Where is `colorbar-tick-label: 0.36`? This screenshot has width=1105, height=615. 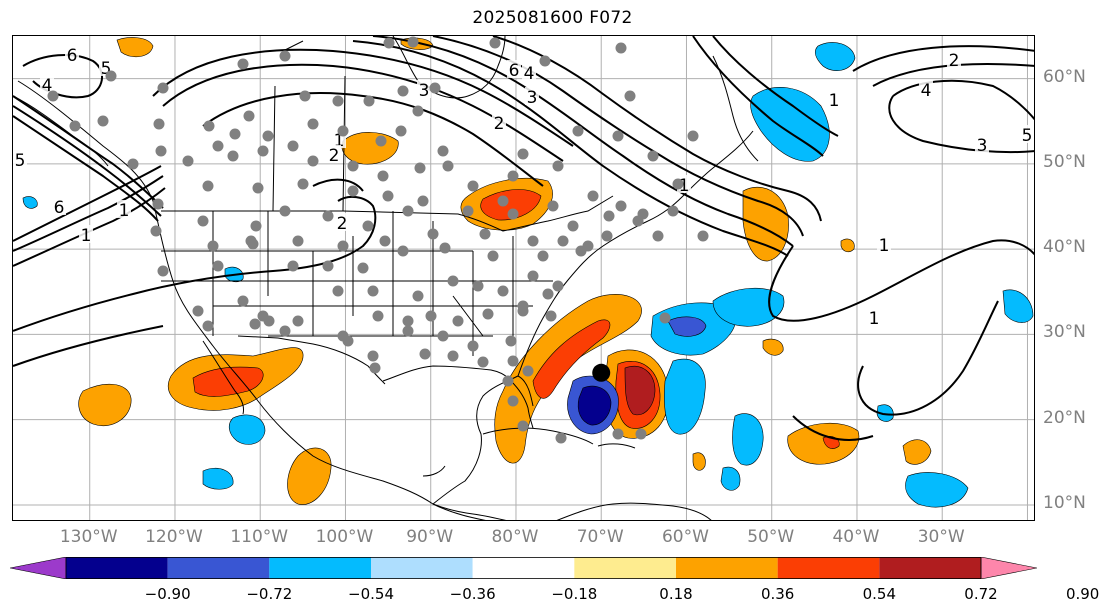 colorbar-tick-label: 0.36 is located at coordinates (777, 594).